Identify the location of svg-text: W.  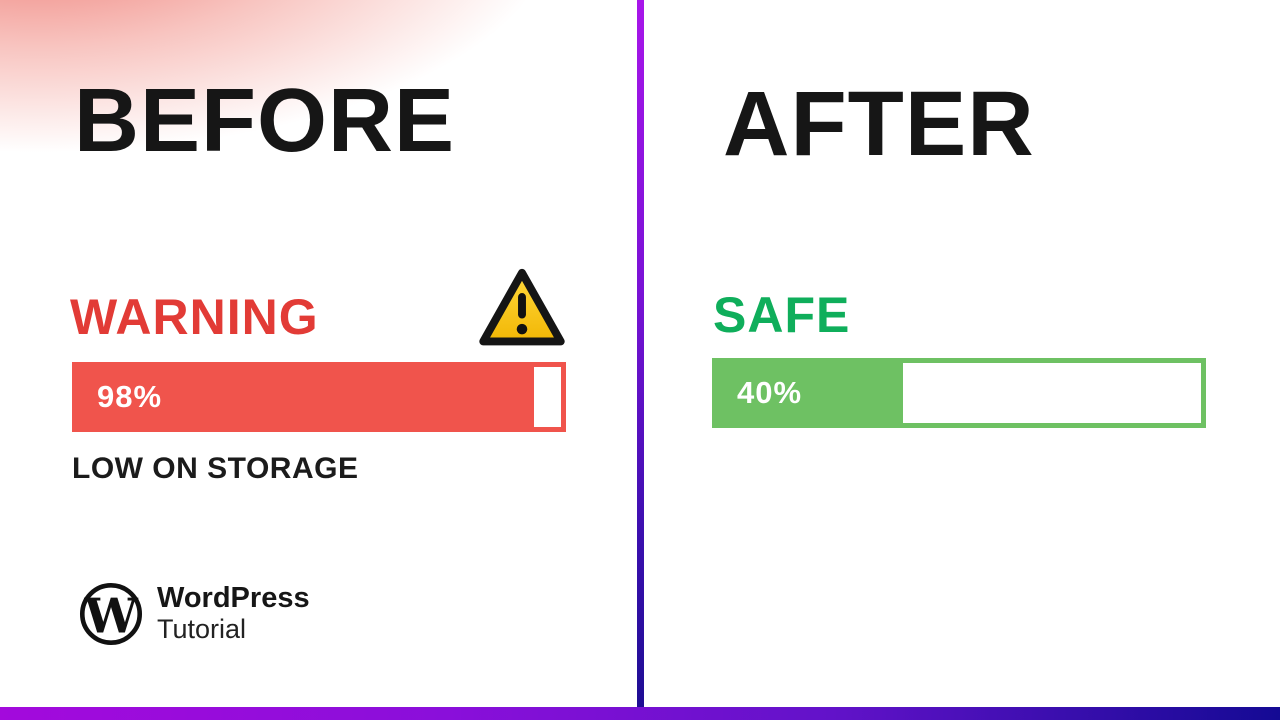
(110, 616).